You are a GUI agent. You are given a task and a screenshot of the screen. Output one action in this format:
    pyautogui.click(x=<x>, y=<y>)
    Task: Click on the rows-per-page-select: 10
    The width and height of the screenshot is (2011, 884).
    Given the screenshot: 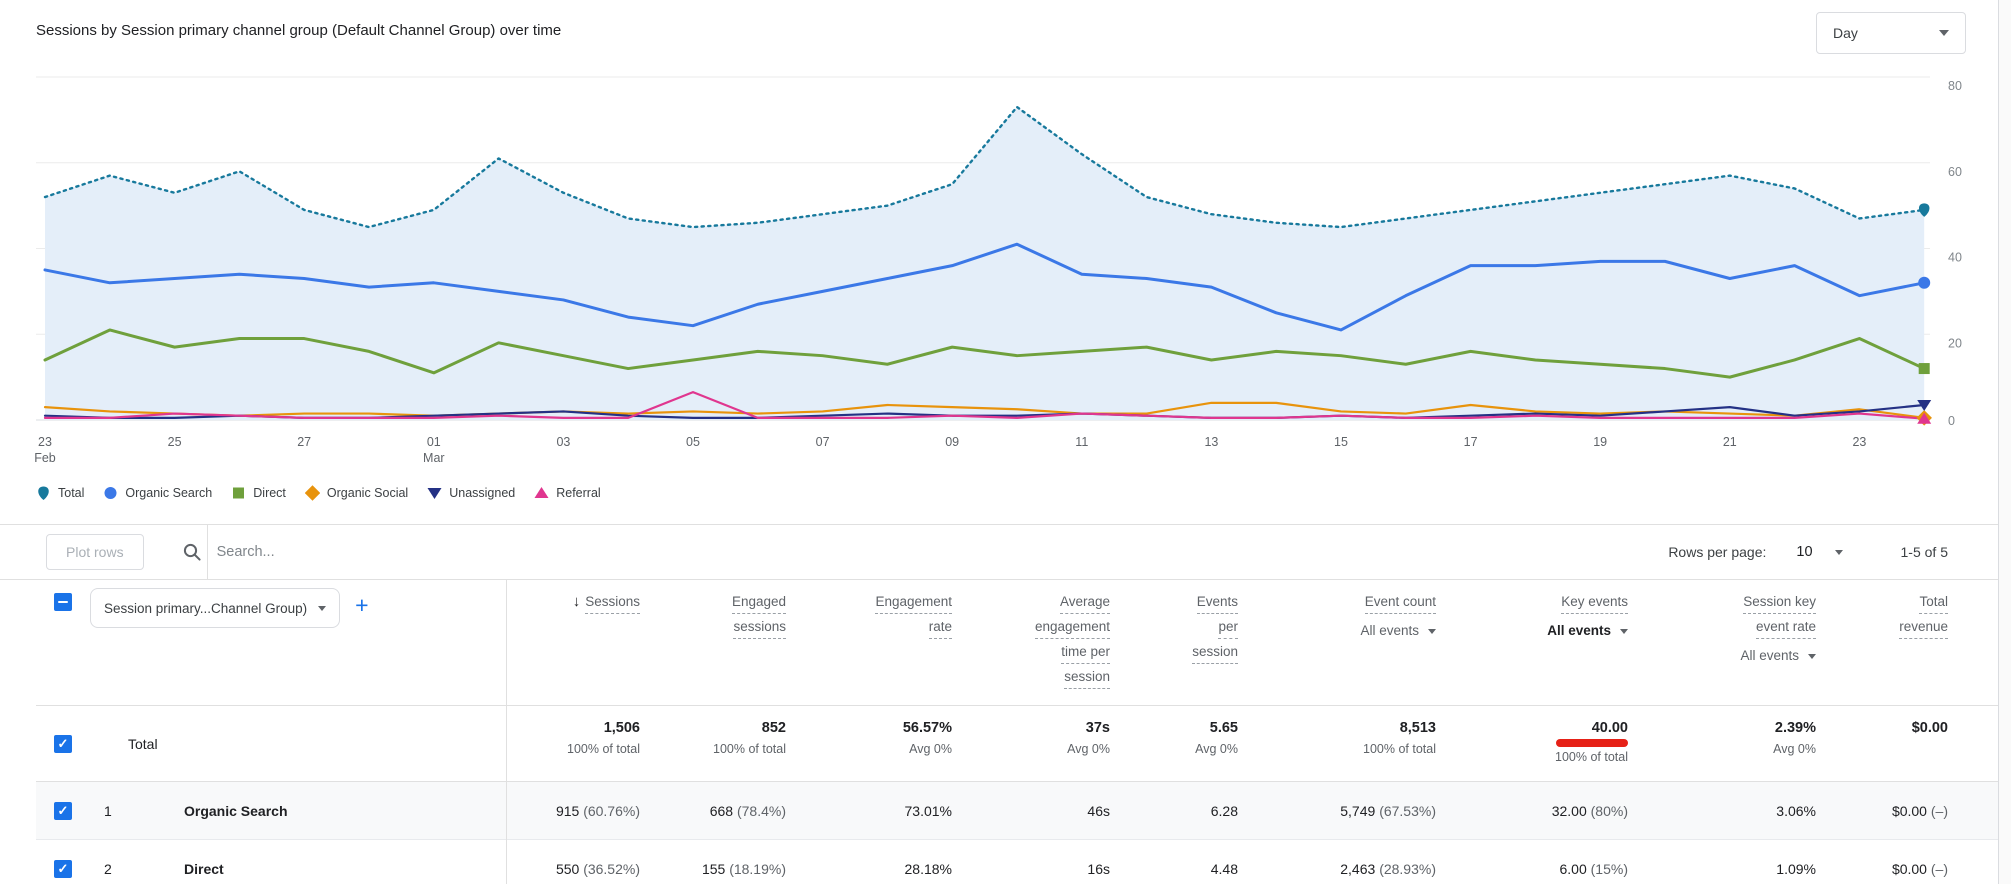 What is the action you would take?
    pyautogui.click(x=1819, y=552)
    